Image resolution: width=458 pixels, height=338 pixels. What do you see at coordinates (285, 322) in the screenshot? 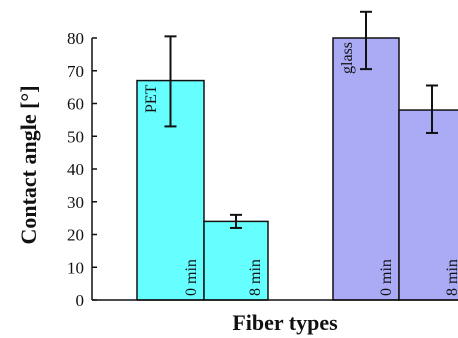
I see `x-axis-title: Fiber types` at bounding box center [285, 322].